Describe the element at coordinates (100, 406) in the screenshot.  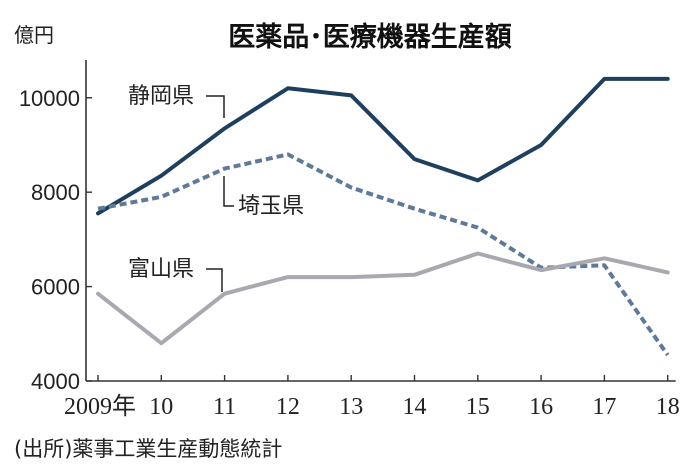
I see `x-tick-label: 2009年` at that location.